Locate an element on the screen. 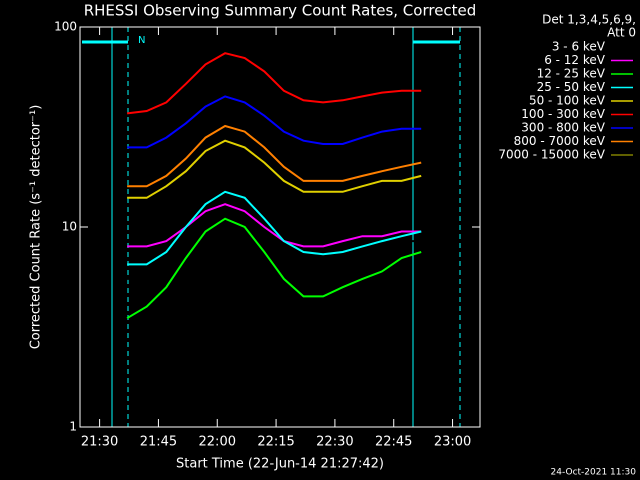 The height and width of the screenshot is (480, 640). footer: 24-Oct-2021 11:30 is located at coordinates (594, 473).